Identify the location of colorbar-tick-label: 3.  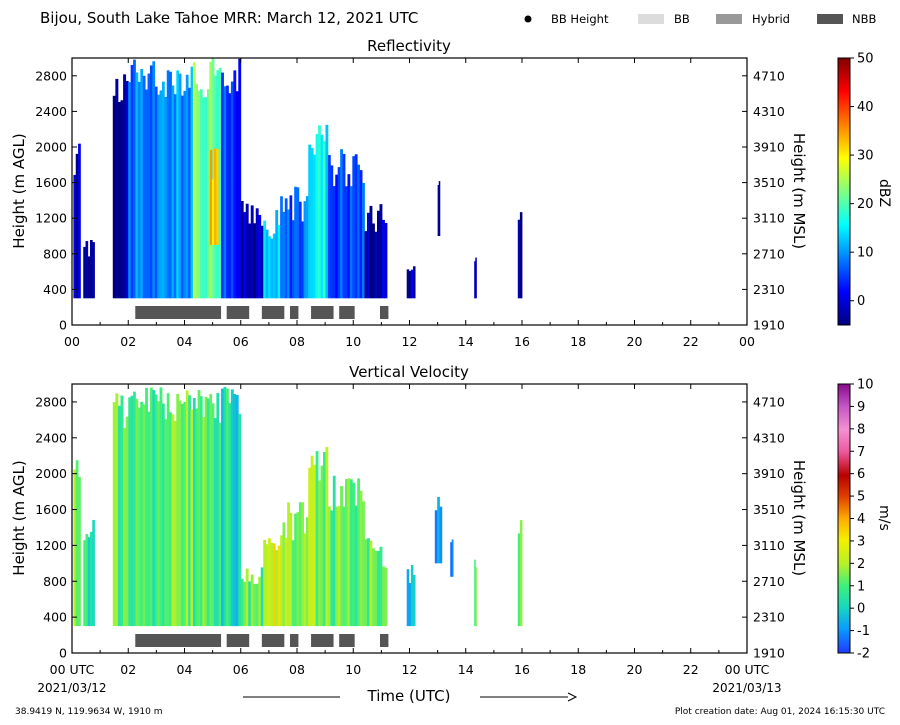
(861, 541).